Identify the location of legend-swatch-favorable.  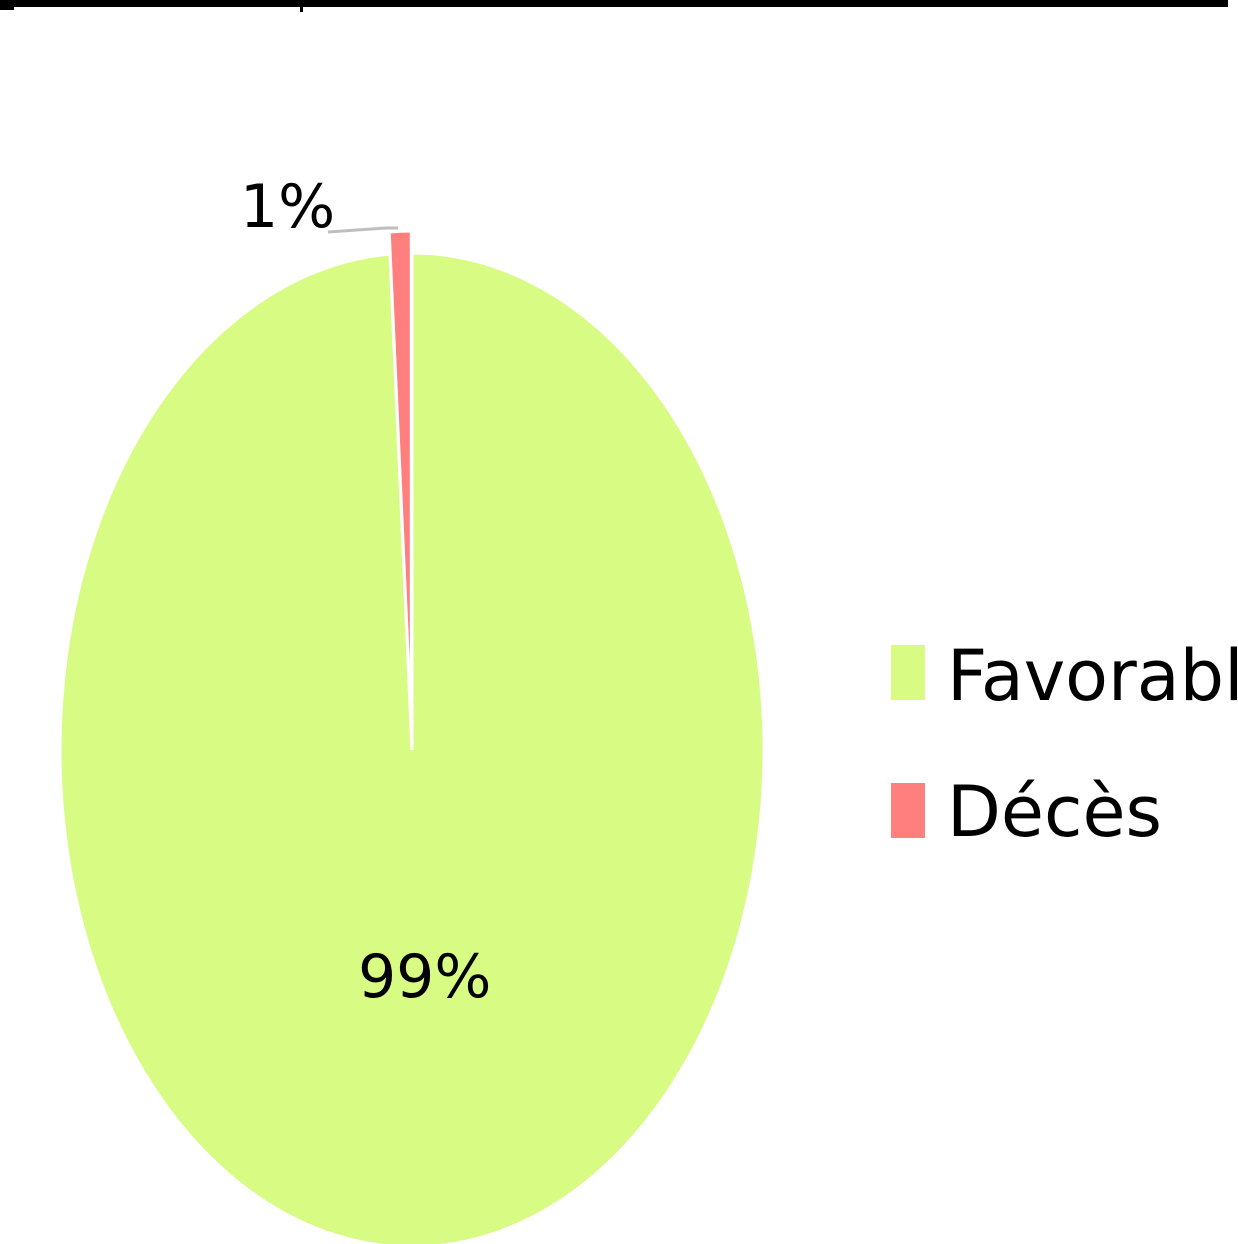
(908, 672).